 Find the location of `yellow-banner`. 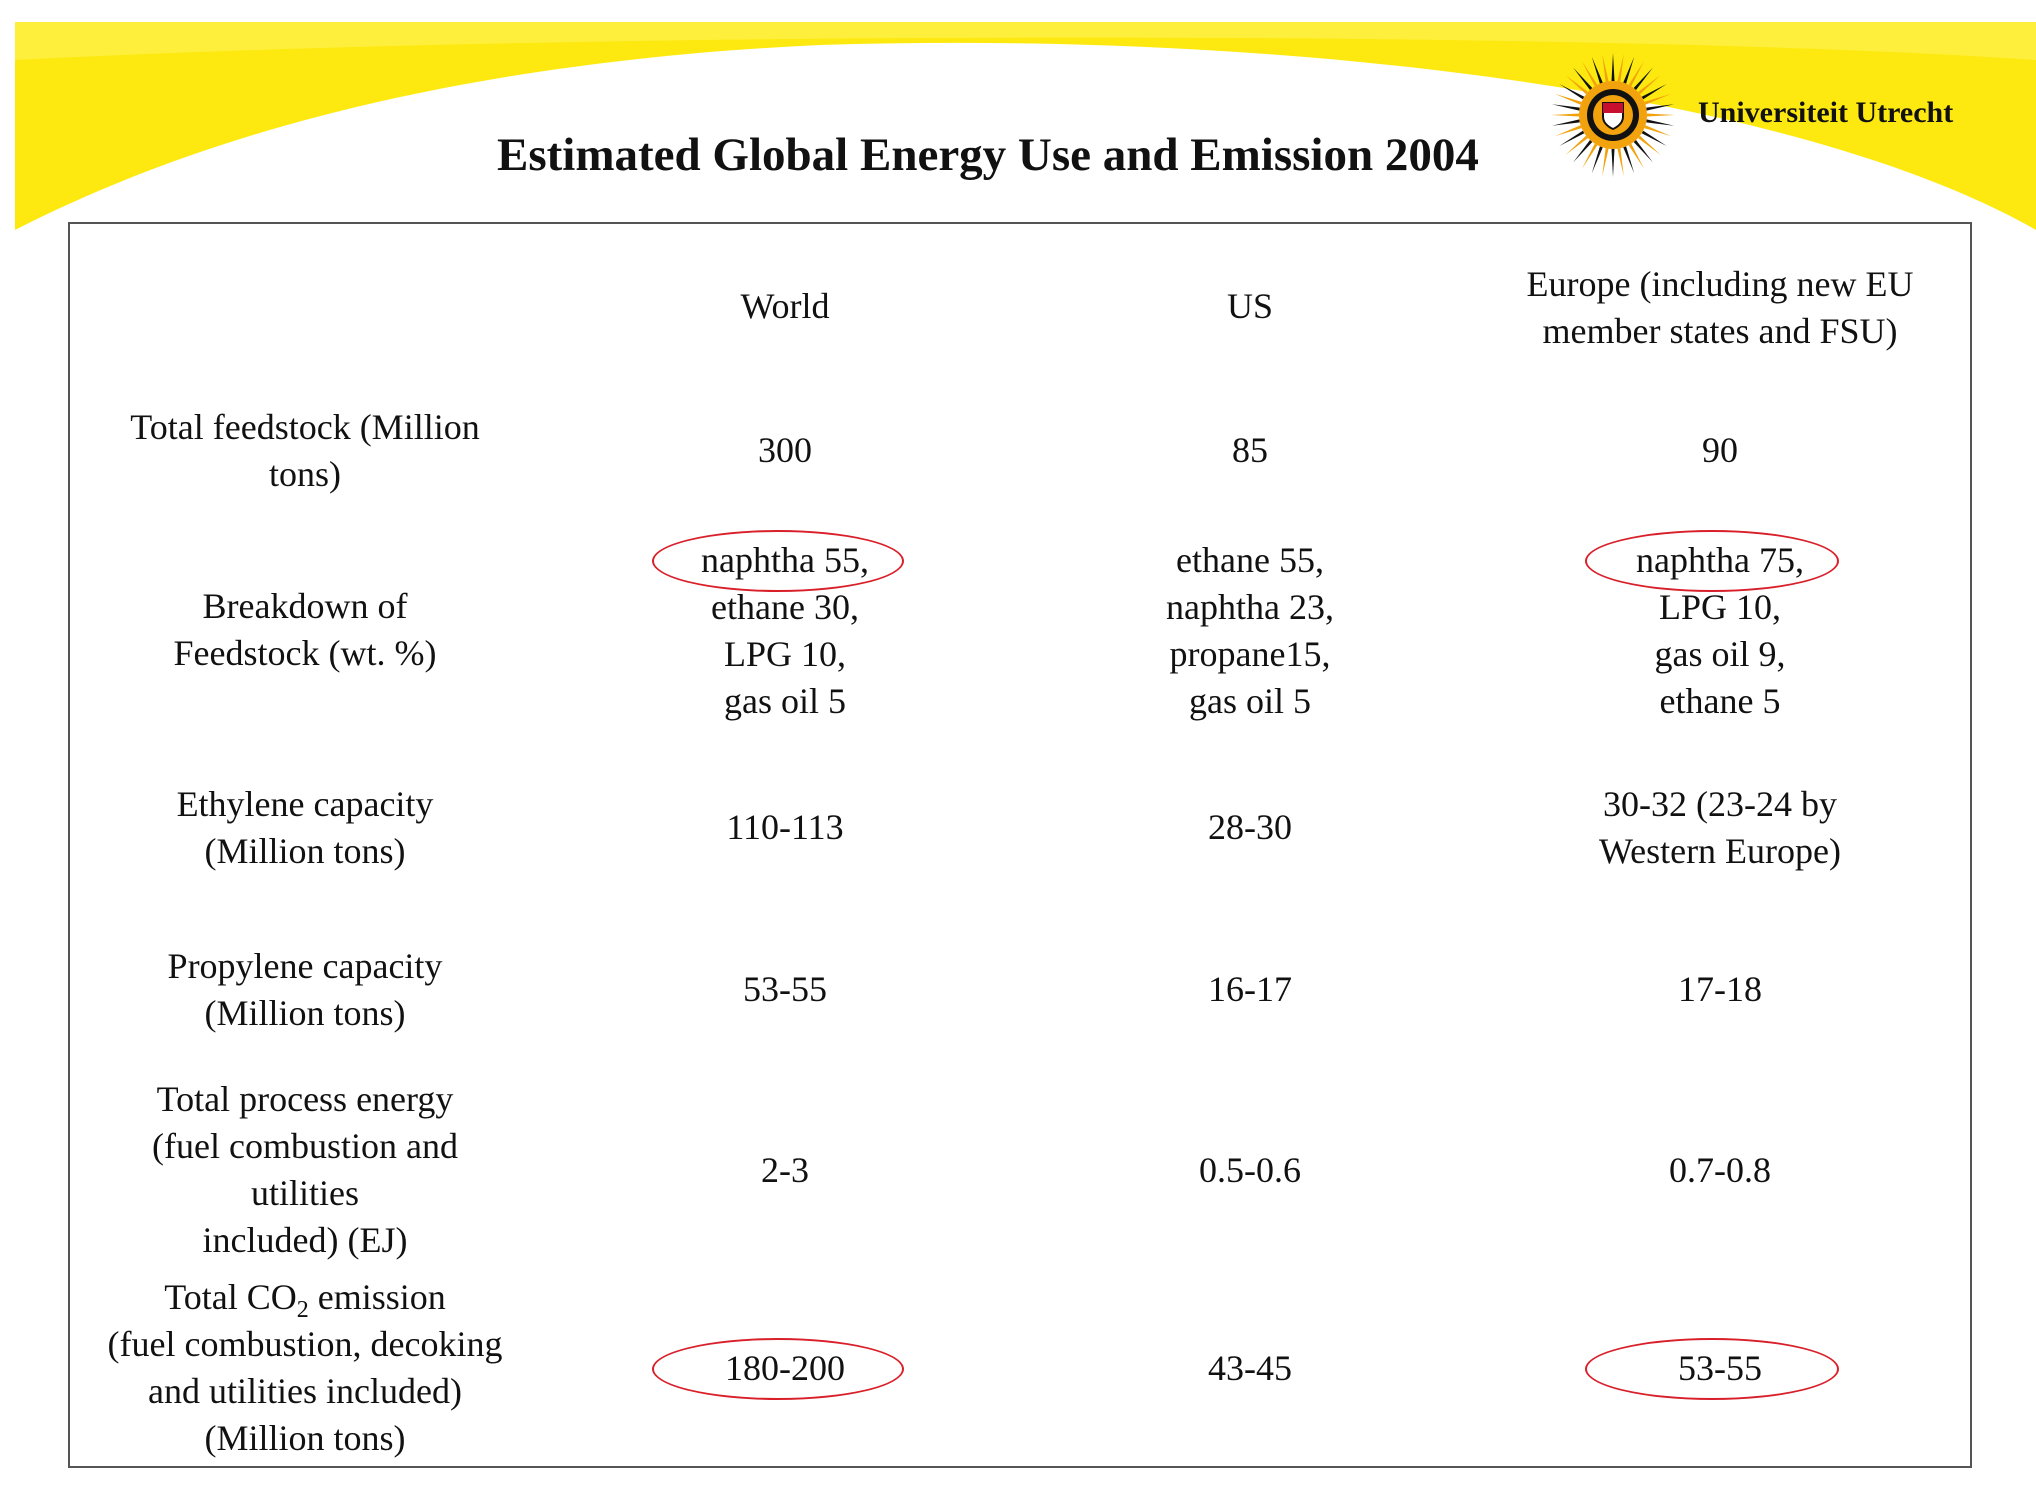

yellow-banner is located at coordinates (1025, 126).